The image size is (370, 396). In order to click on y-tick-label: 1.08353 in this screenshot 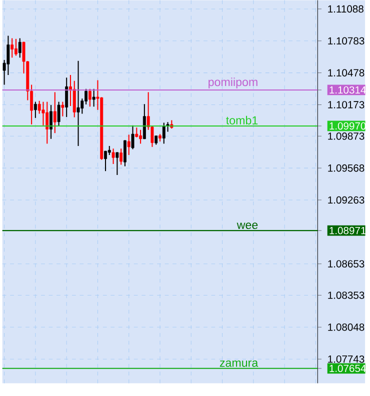, I will do `click(346, 295)`.